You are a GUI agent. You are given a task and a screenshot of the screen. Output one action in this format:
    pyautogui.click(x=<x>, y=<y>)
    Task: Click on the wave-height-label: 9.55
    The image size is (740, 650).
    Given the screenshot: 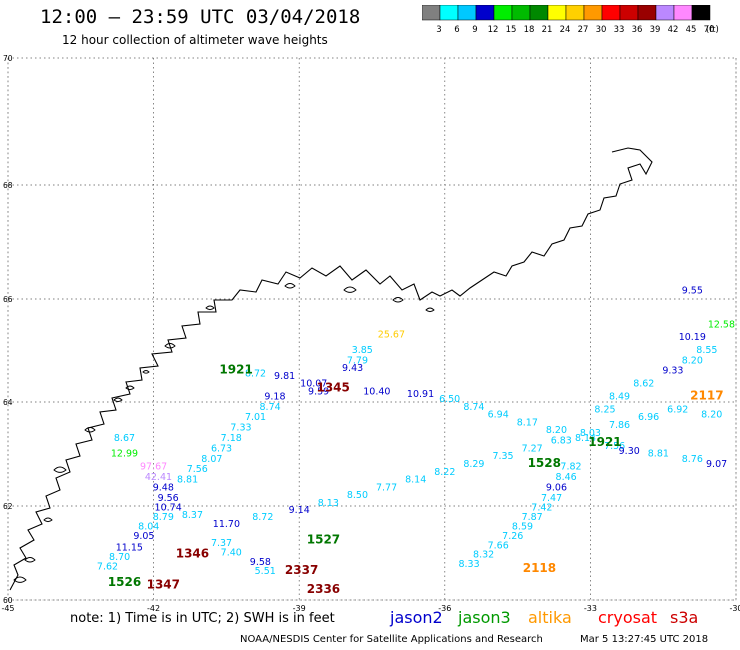 What is the action you would take?
    pyautogui.click(x=692, y=290)
    